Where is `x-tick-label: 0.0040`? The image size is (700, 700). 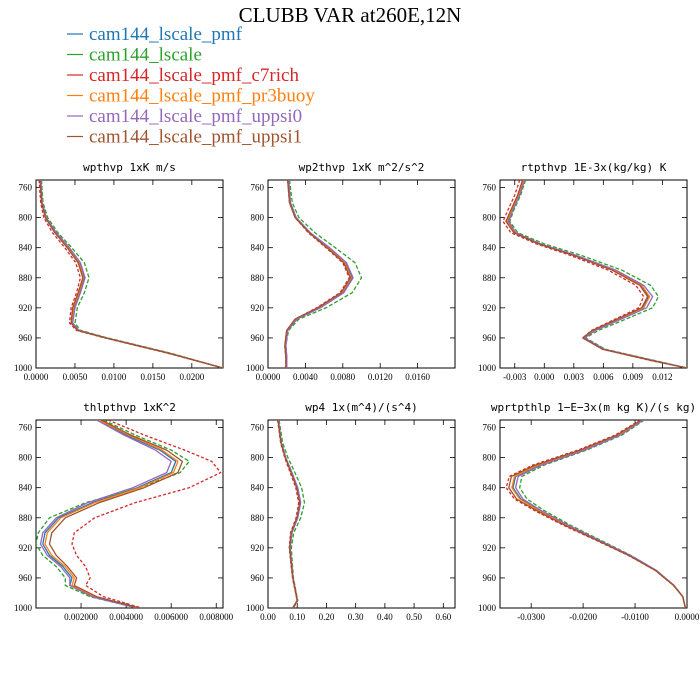 x-tick-label: 0.0040 is located at coordinates (305, 377).